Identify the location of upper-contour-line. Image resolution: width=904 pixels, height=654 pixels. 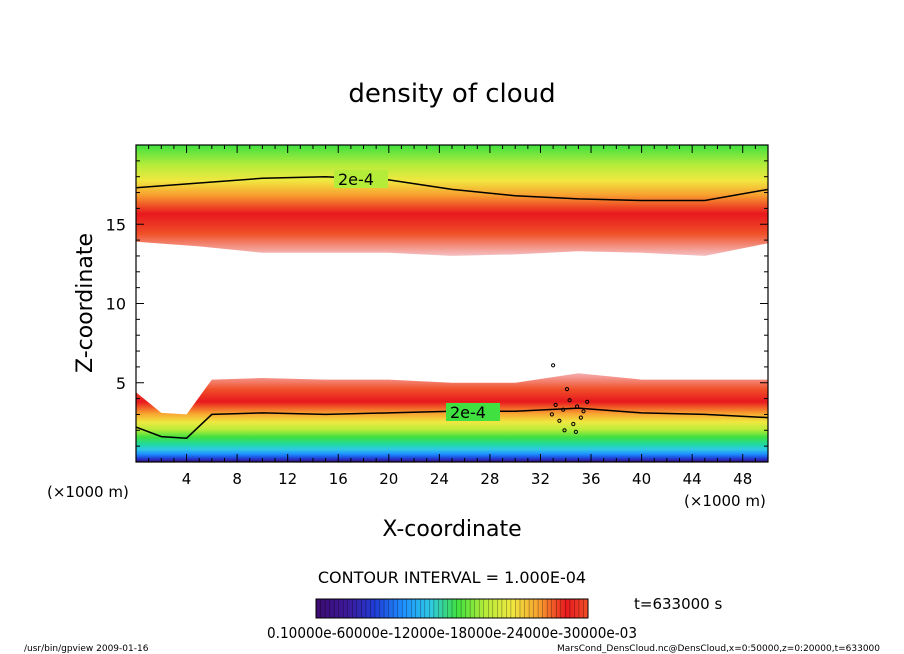
(452, 188).